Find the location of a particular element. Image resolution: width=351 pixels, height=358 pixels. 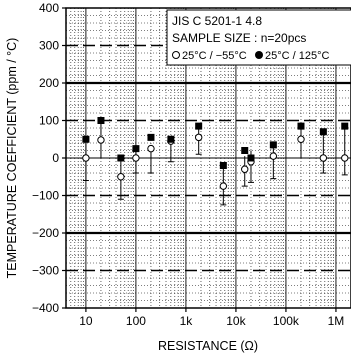

x-tick-label: 100k is located at coordinates (286, 321).